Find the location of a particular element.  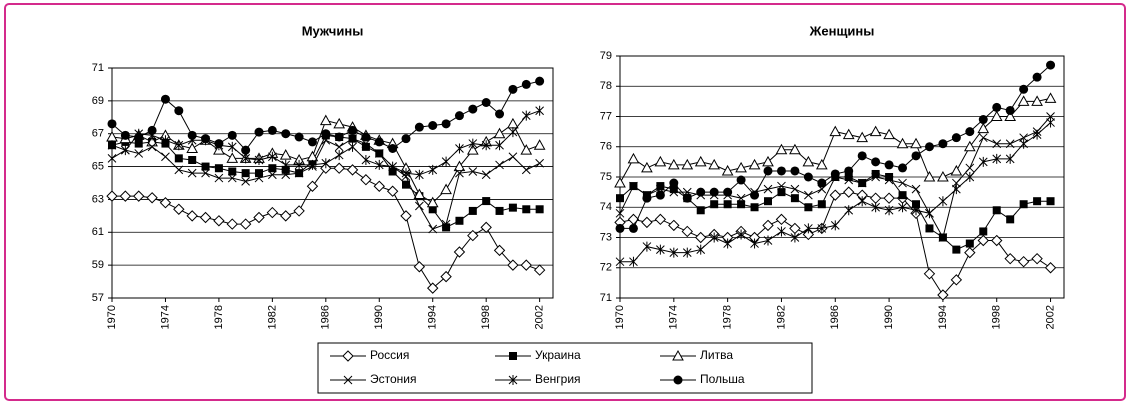

x-tick-label: 1982 is located at coordinates (781, 317).